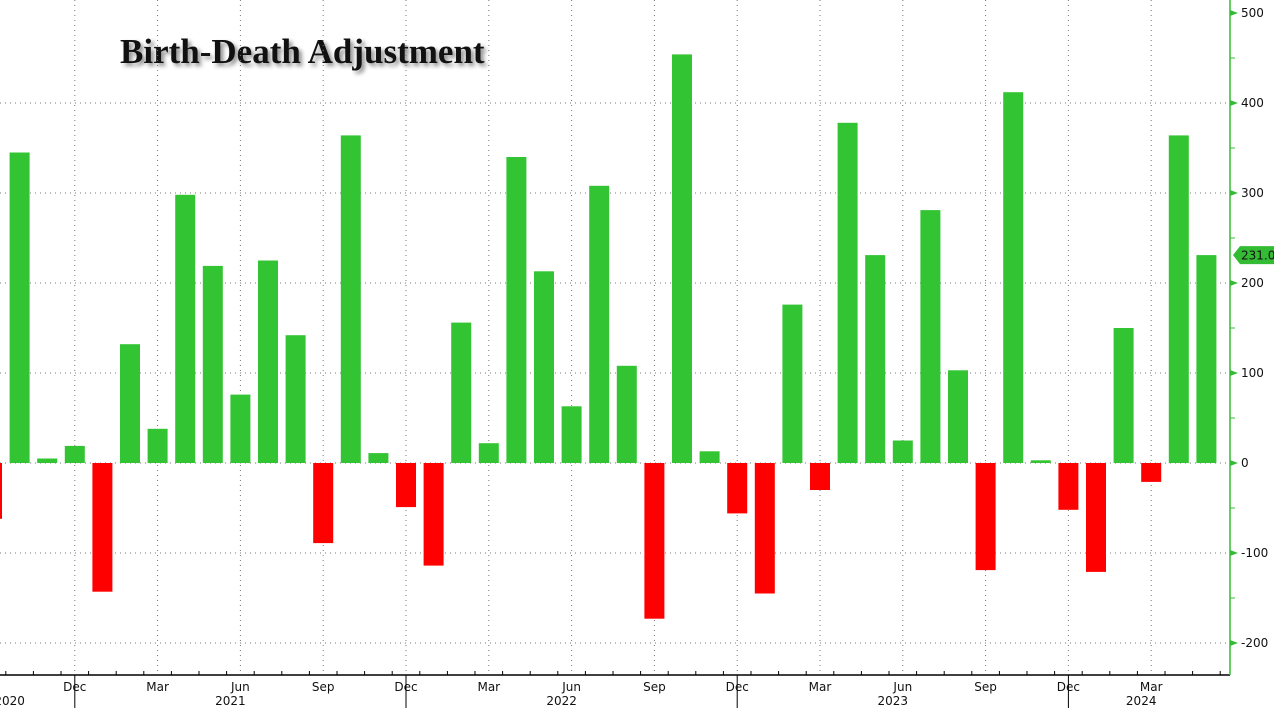 This screenshot has width=1274, height=712. What do you see at coordinates (1252, 193) in the screenshot?
I see `y-tick-label: 300` at bounding box center [1252, 193].